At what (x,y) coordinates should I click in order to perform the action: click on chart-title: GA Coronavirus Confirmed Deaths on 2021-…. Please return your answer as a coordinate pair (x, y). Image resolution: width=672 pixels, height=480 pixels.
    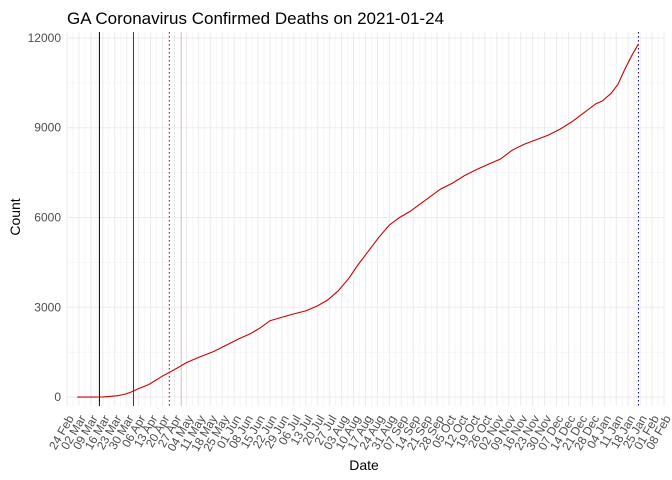
    Looking at the image, I should click on (255, 18).